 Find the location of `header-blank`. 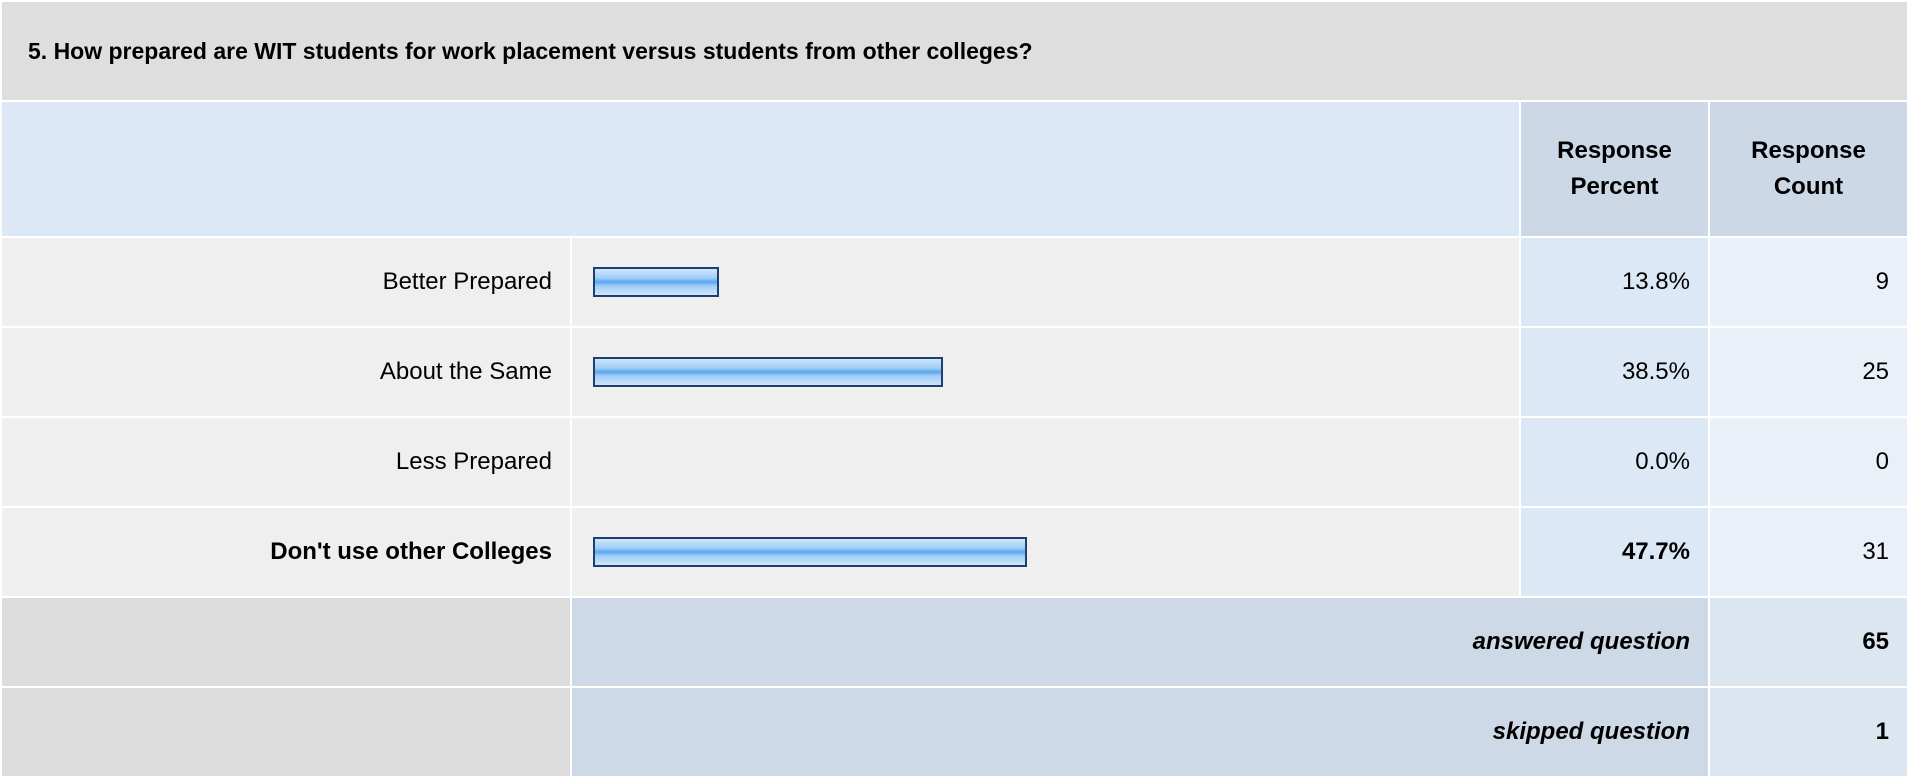

header-blank is located at coordinates (760, 169).